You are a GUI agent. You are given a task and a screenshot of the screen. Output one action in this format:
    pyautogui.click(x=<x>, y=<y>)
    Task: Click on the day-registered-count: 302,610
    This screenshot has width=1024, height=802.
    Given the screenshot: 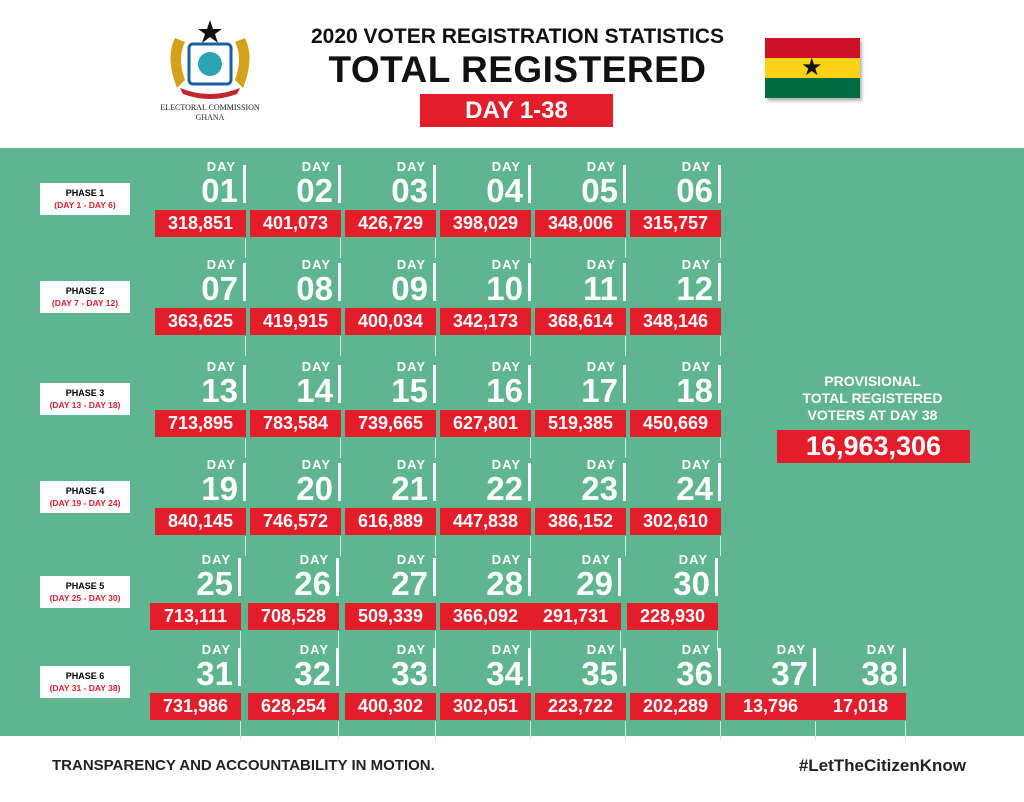 What is the action you would take?
    pyautogui.click(x=675, y=521)
    